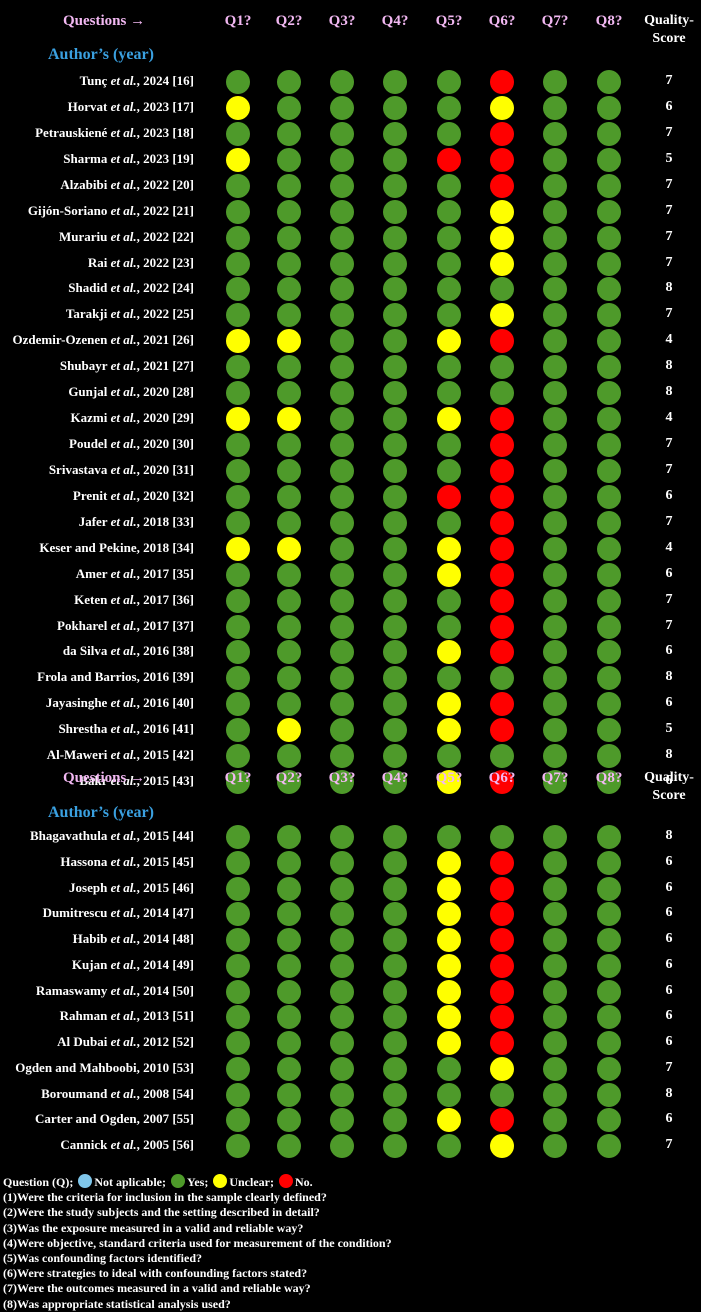 Image resolution: width=701 pixels, height=1312 pixels. What do you see at coordinates (136, 781) in the screenshot?
I see `author-label: Bakr et al., 2015 [43]` at bounding box center [136, 781].